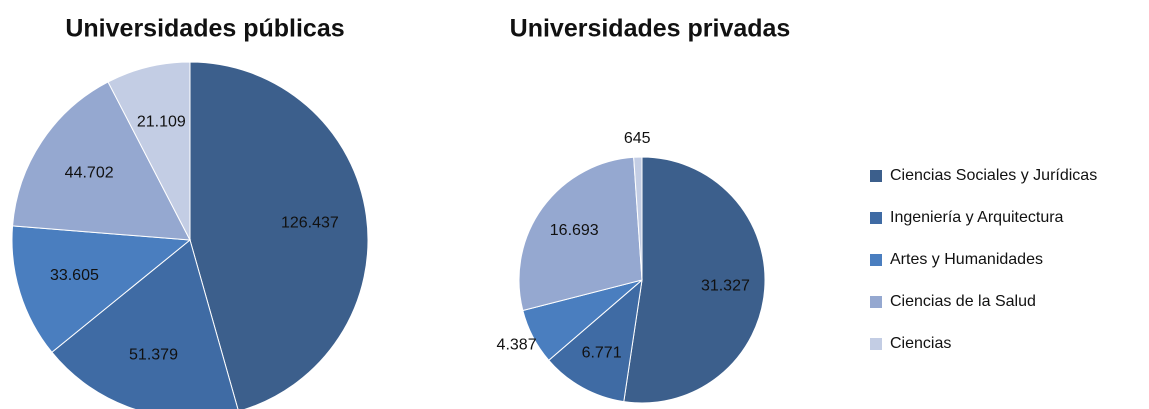 This screenshot has width=1149, height=409. I want to click on legend-label: Ingeniería y Arquitectura, so click(977, 217).